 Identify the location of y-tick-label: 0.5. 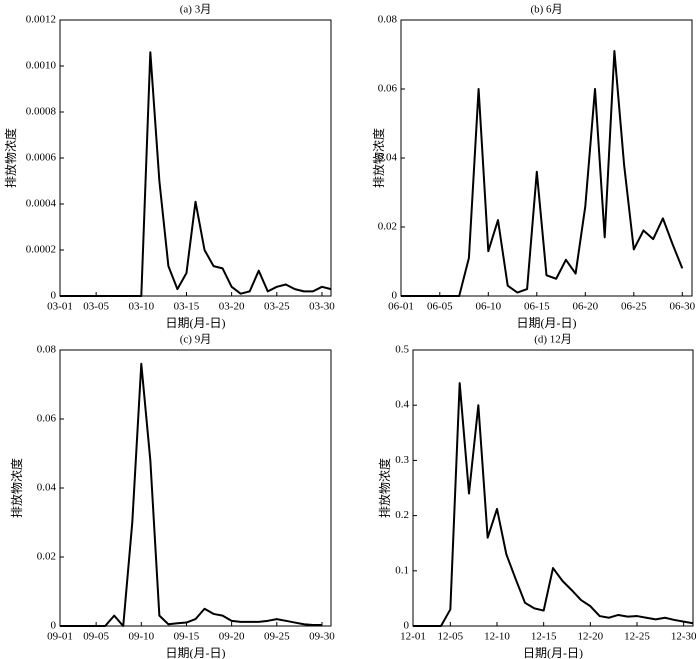
(402, 350).